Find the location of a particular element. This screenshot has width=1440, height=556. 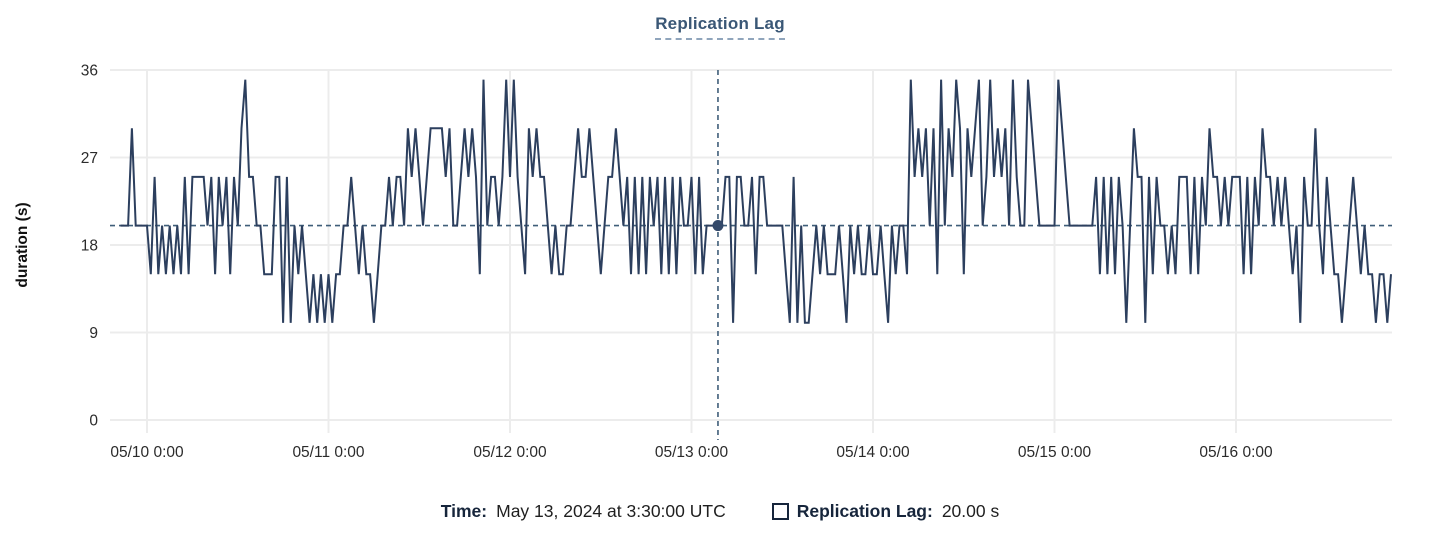

x-tick-label: 05/10 0:00 is located at coordinates (147, 452).